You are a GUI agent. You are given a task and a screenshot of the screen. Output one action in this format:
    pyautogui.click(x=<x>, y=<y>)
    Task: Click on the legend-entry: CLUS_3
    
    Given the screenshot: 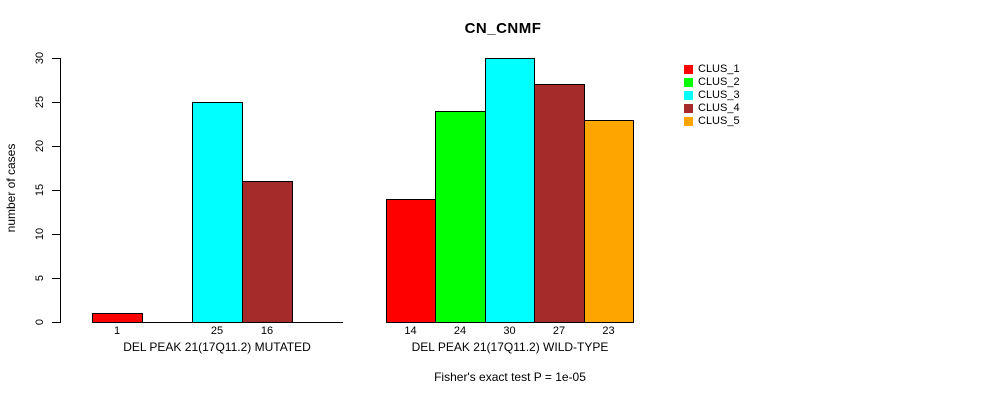 What is the action you would take?
    pyautogui.click(x=712, y=95)
    